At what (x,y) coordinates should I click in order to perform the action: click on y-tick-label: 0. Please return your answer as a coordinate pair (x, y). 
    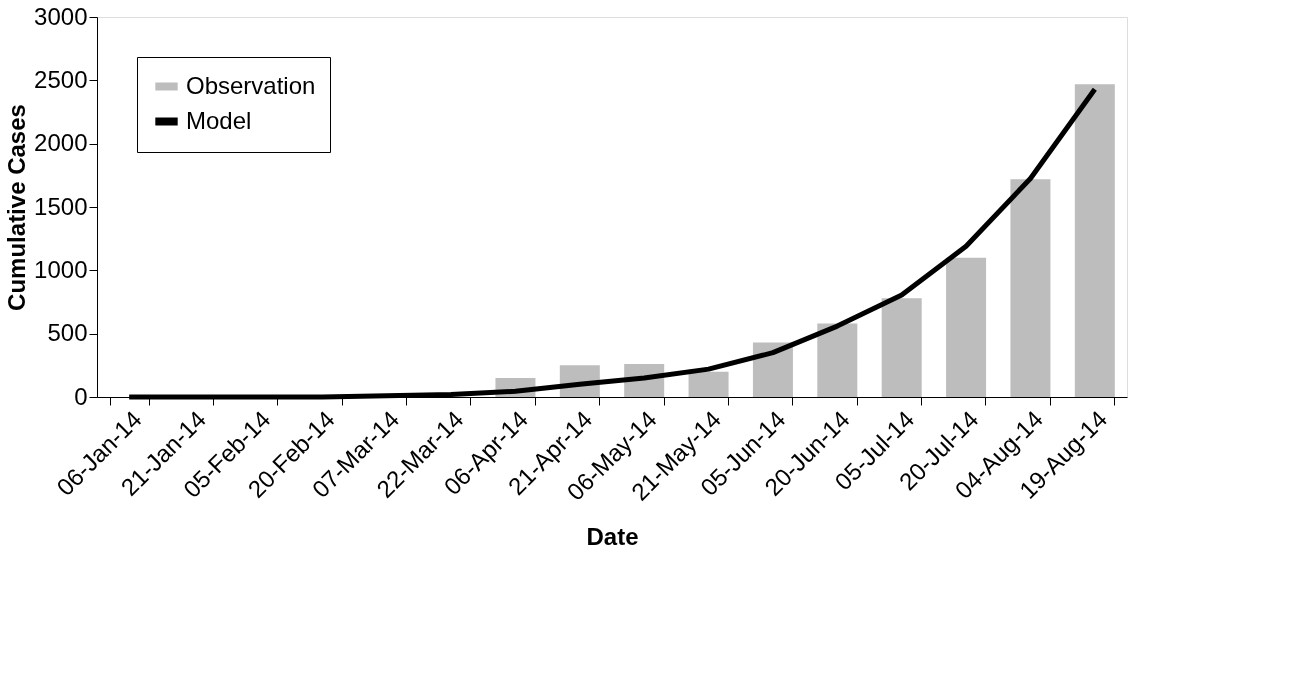
    Looking at the image, I should click on (81, 396).